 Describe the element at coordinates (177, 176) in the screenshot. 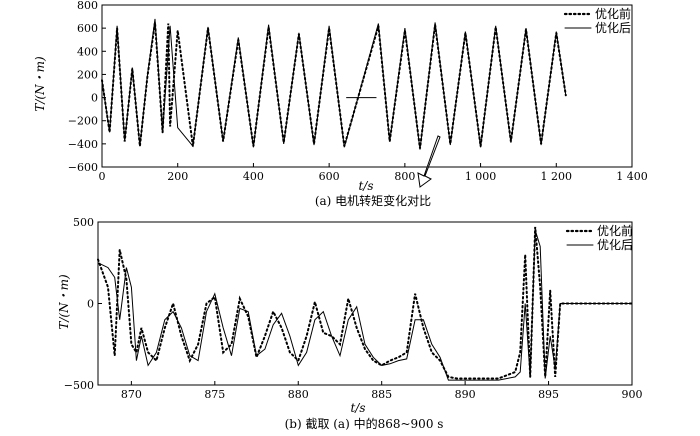

I see `xtick-label: 200` at that location.